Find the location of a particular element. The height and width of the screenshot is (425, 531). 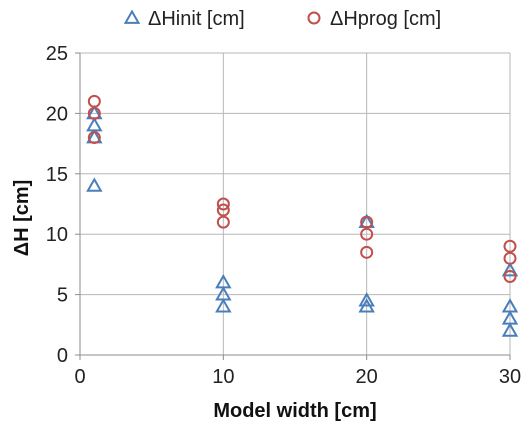

legend-label: ΔHinit [cm] is located at coordinates (196, 19).